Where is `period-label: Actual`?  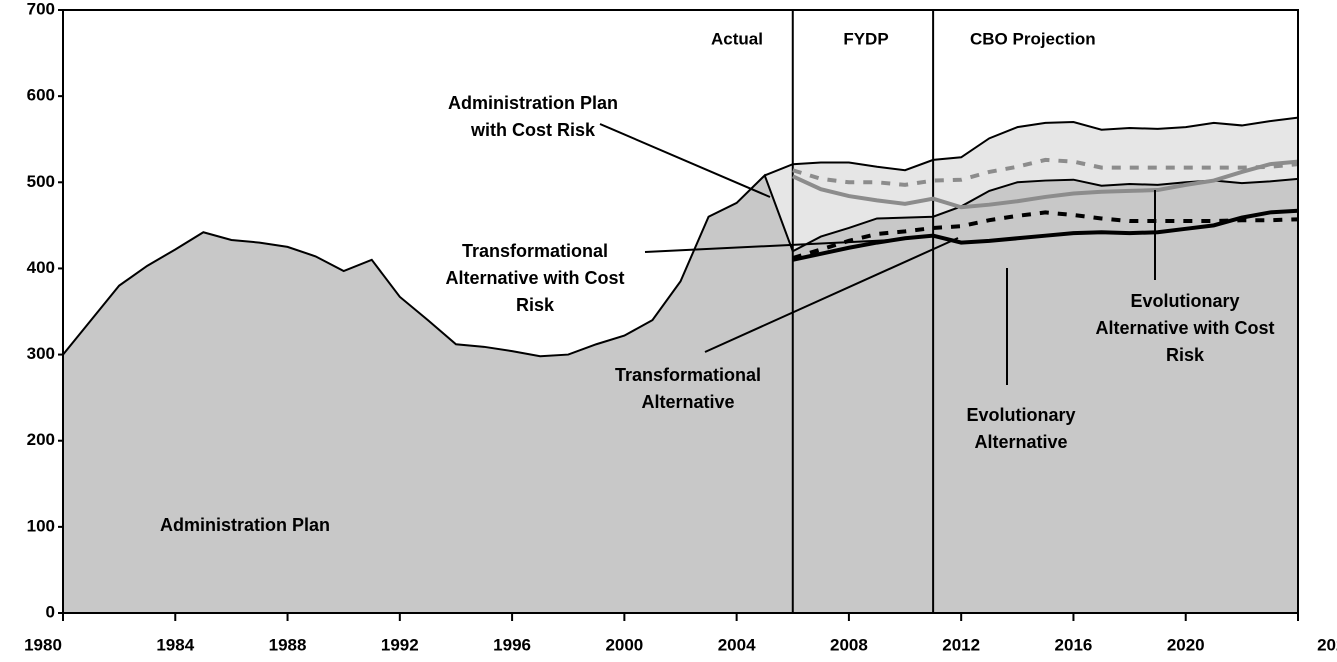
period-label: Actual is located at coordinates (737, 38).